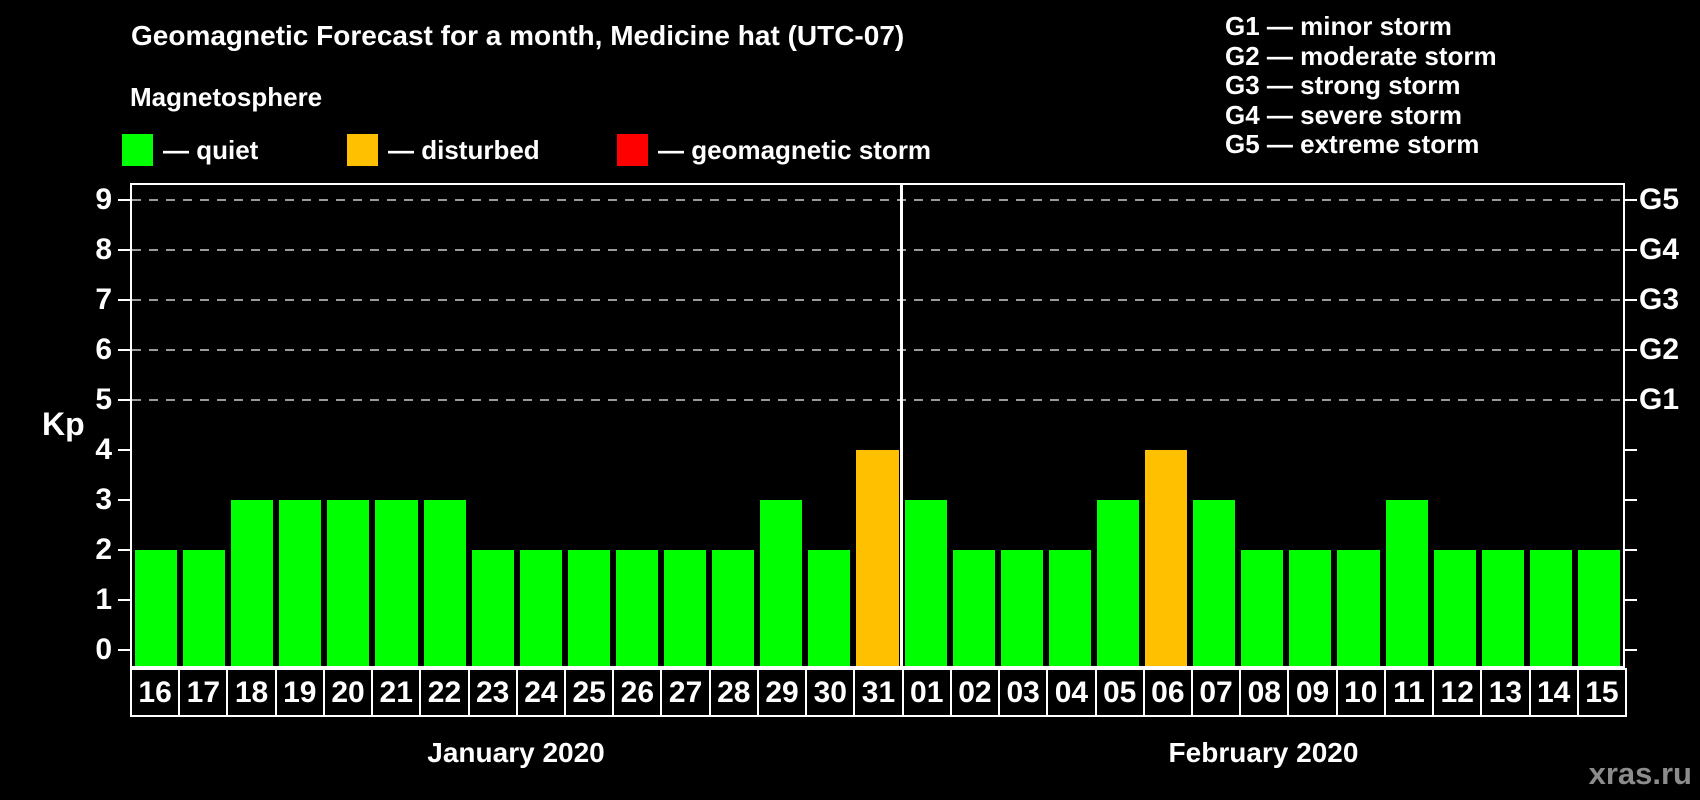 This screenshot has width=1700, height=800. I want to click on day-label-19: 19, so click(299, 692).